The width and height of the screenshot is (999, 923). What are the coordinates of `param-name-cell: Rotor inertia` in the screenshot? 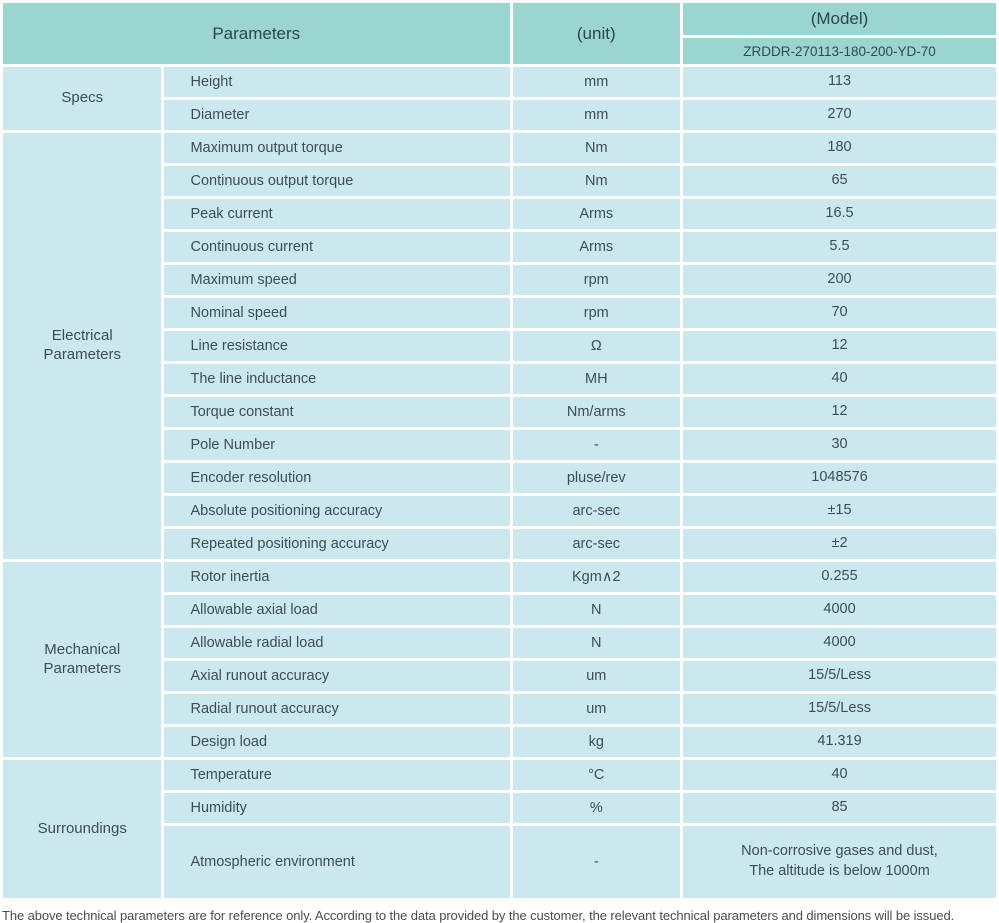 It's located at (337, 577).